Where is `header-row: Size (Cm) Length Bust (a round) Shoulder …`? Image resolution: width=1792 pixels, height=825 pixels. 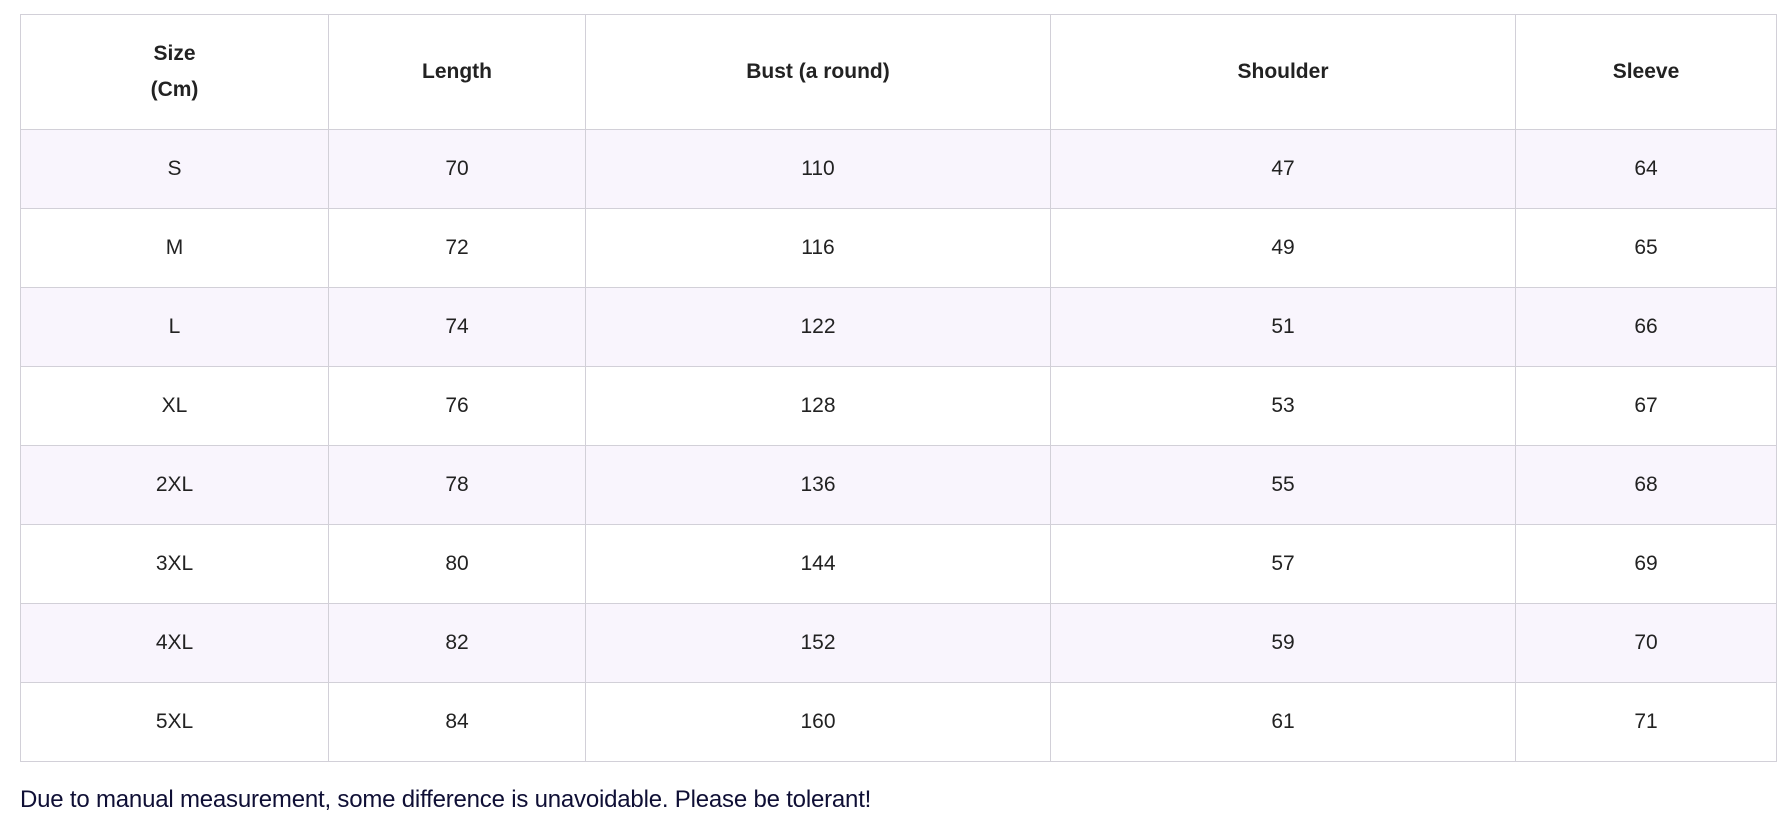
header-row: Size (Cm) Length Bust (a round) Shoulder … is located at coordinates (898, 72).